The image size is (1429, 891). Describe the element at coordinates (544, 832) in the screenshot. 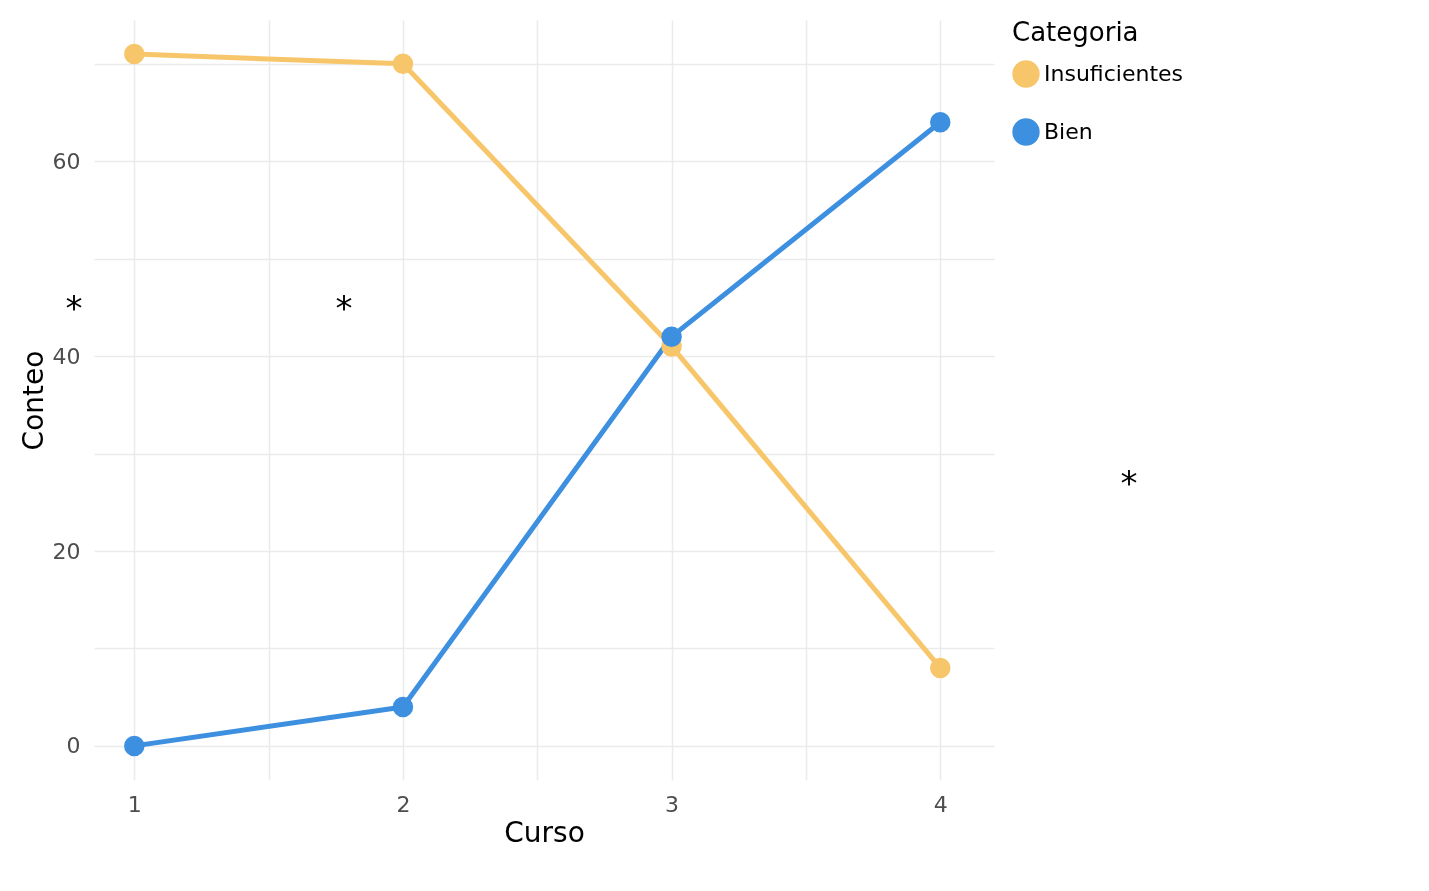

I see `x-axis-title: Curso` at that location.